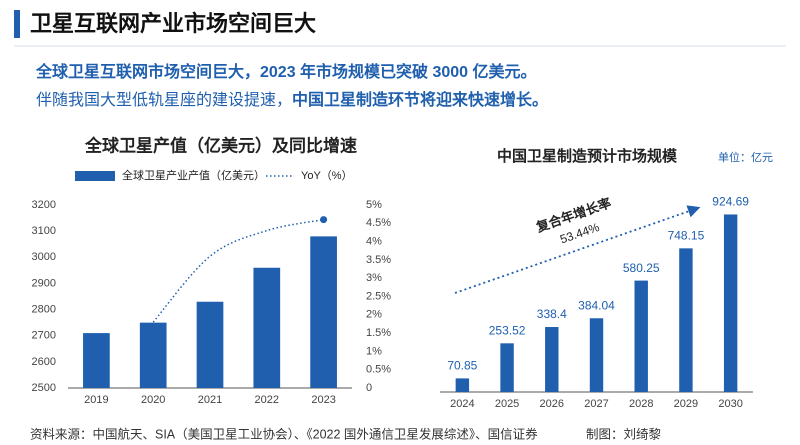 This screenshot has width=800, height=445. What do you see at coordinates (44, 205) in the screenshot?
I see `y-tick-label: 3200` at bounding box center [44, 205].